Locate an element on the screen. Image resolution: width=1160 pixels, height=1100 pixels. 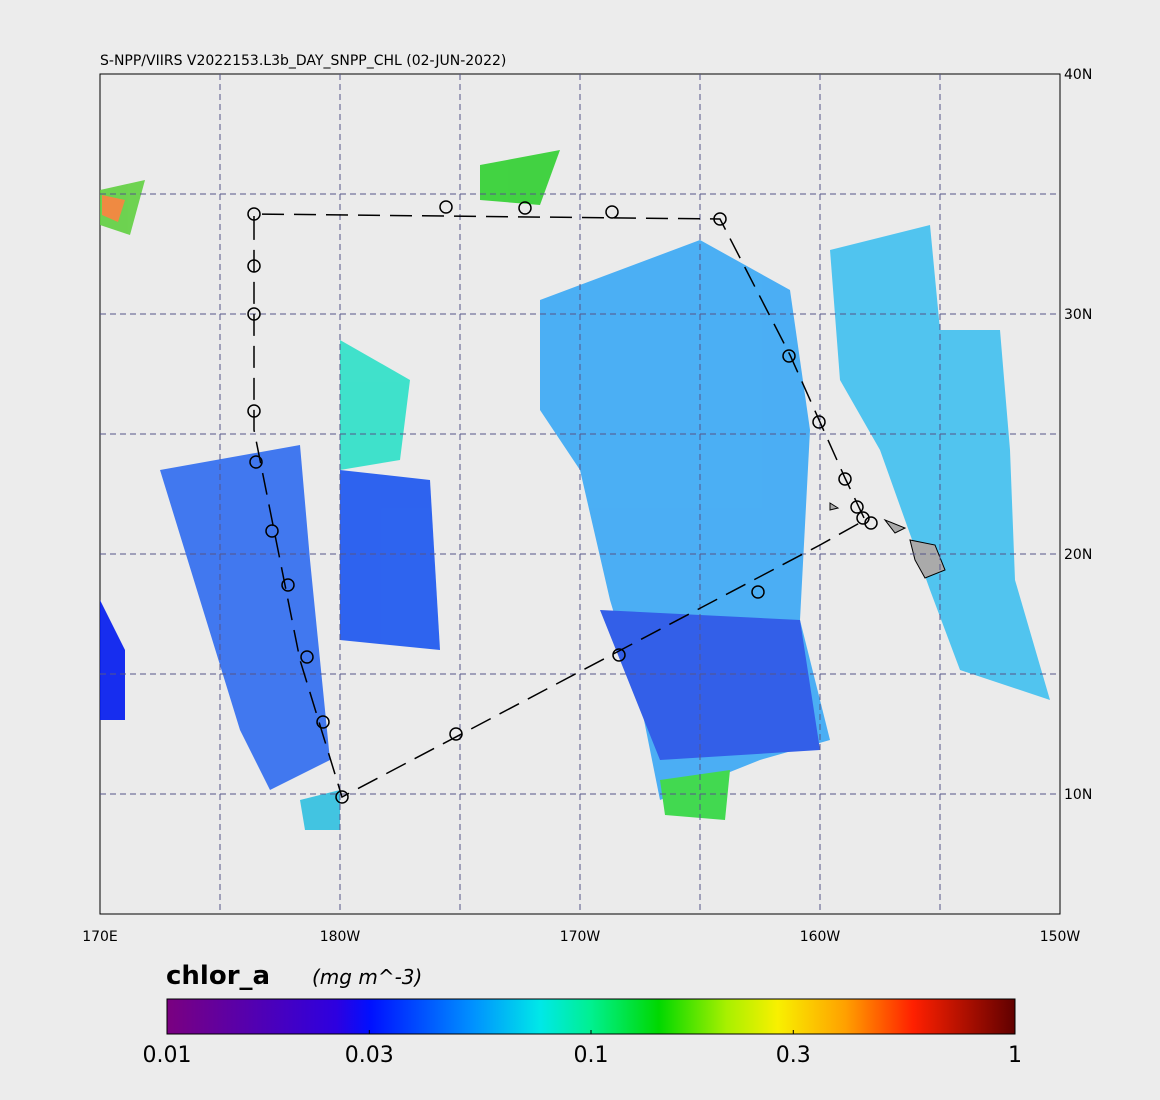
colorbar is located at coordinates (591, 1016).